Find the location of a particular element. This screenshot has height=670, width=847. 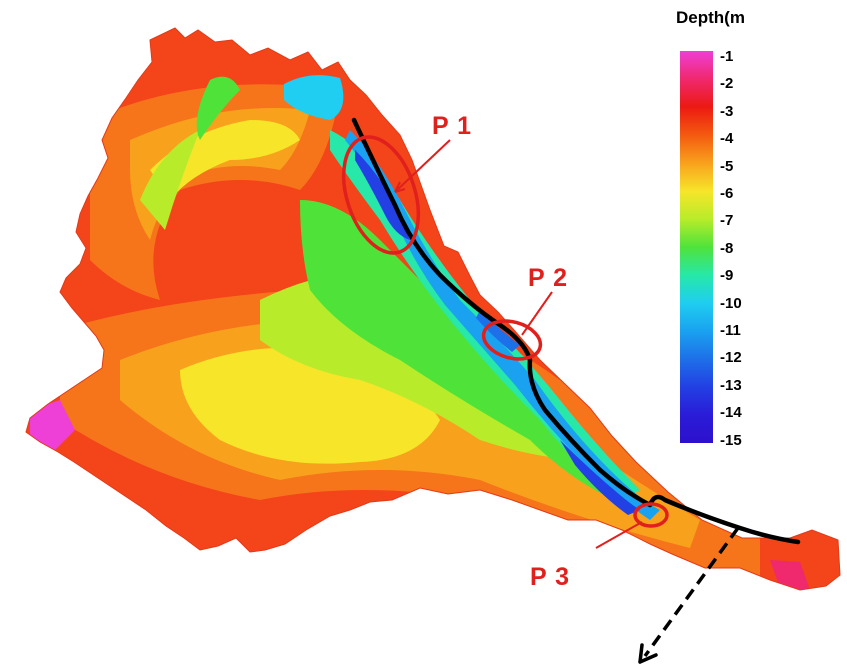

legend-gradient is located at coordinates (696, 247).